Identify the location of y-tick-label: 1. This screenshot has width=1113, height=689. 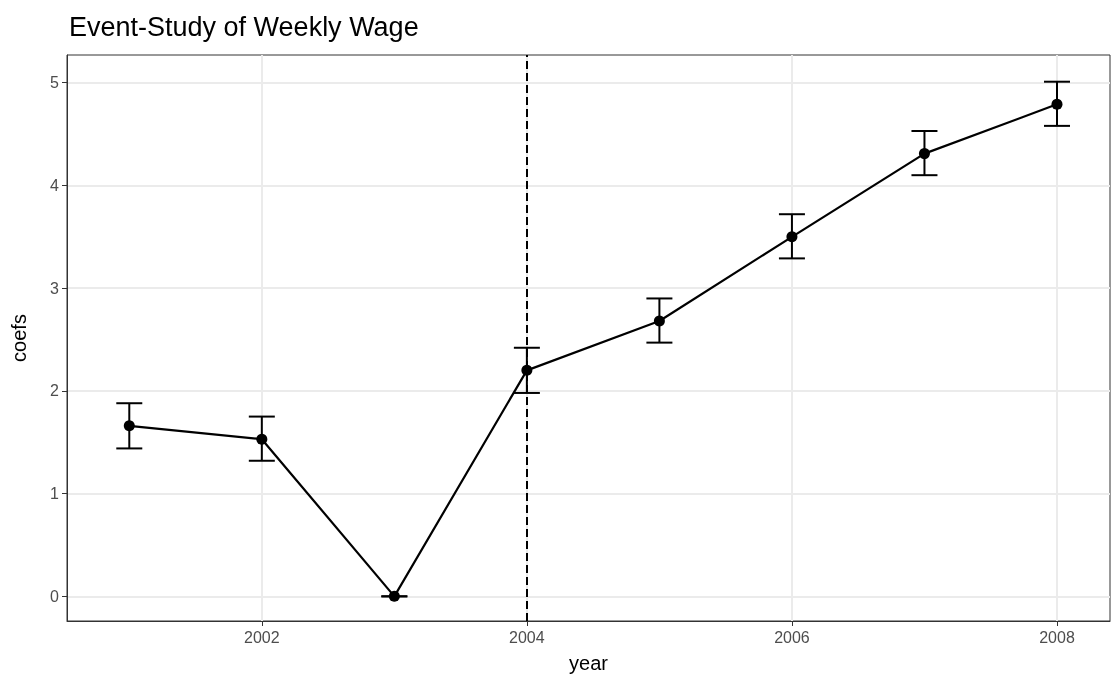
(55, 494).